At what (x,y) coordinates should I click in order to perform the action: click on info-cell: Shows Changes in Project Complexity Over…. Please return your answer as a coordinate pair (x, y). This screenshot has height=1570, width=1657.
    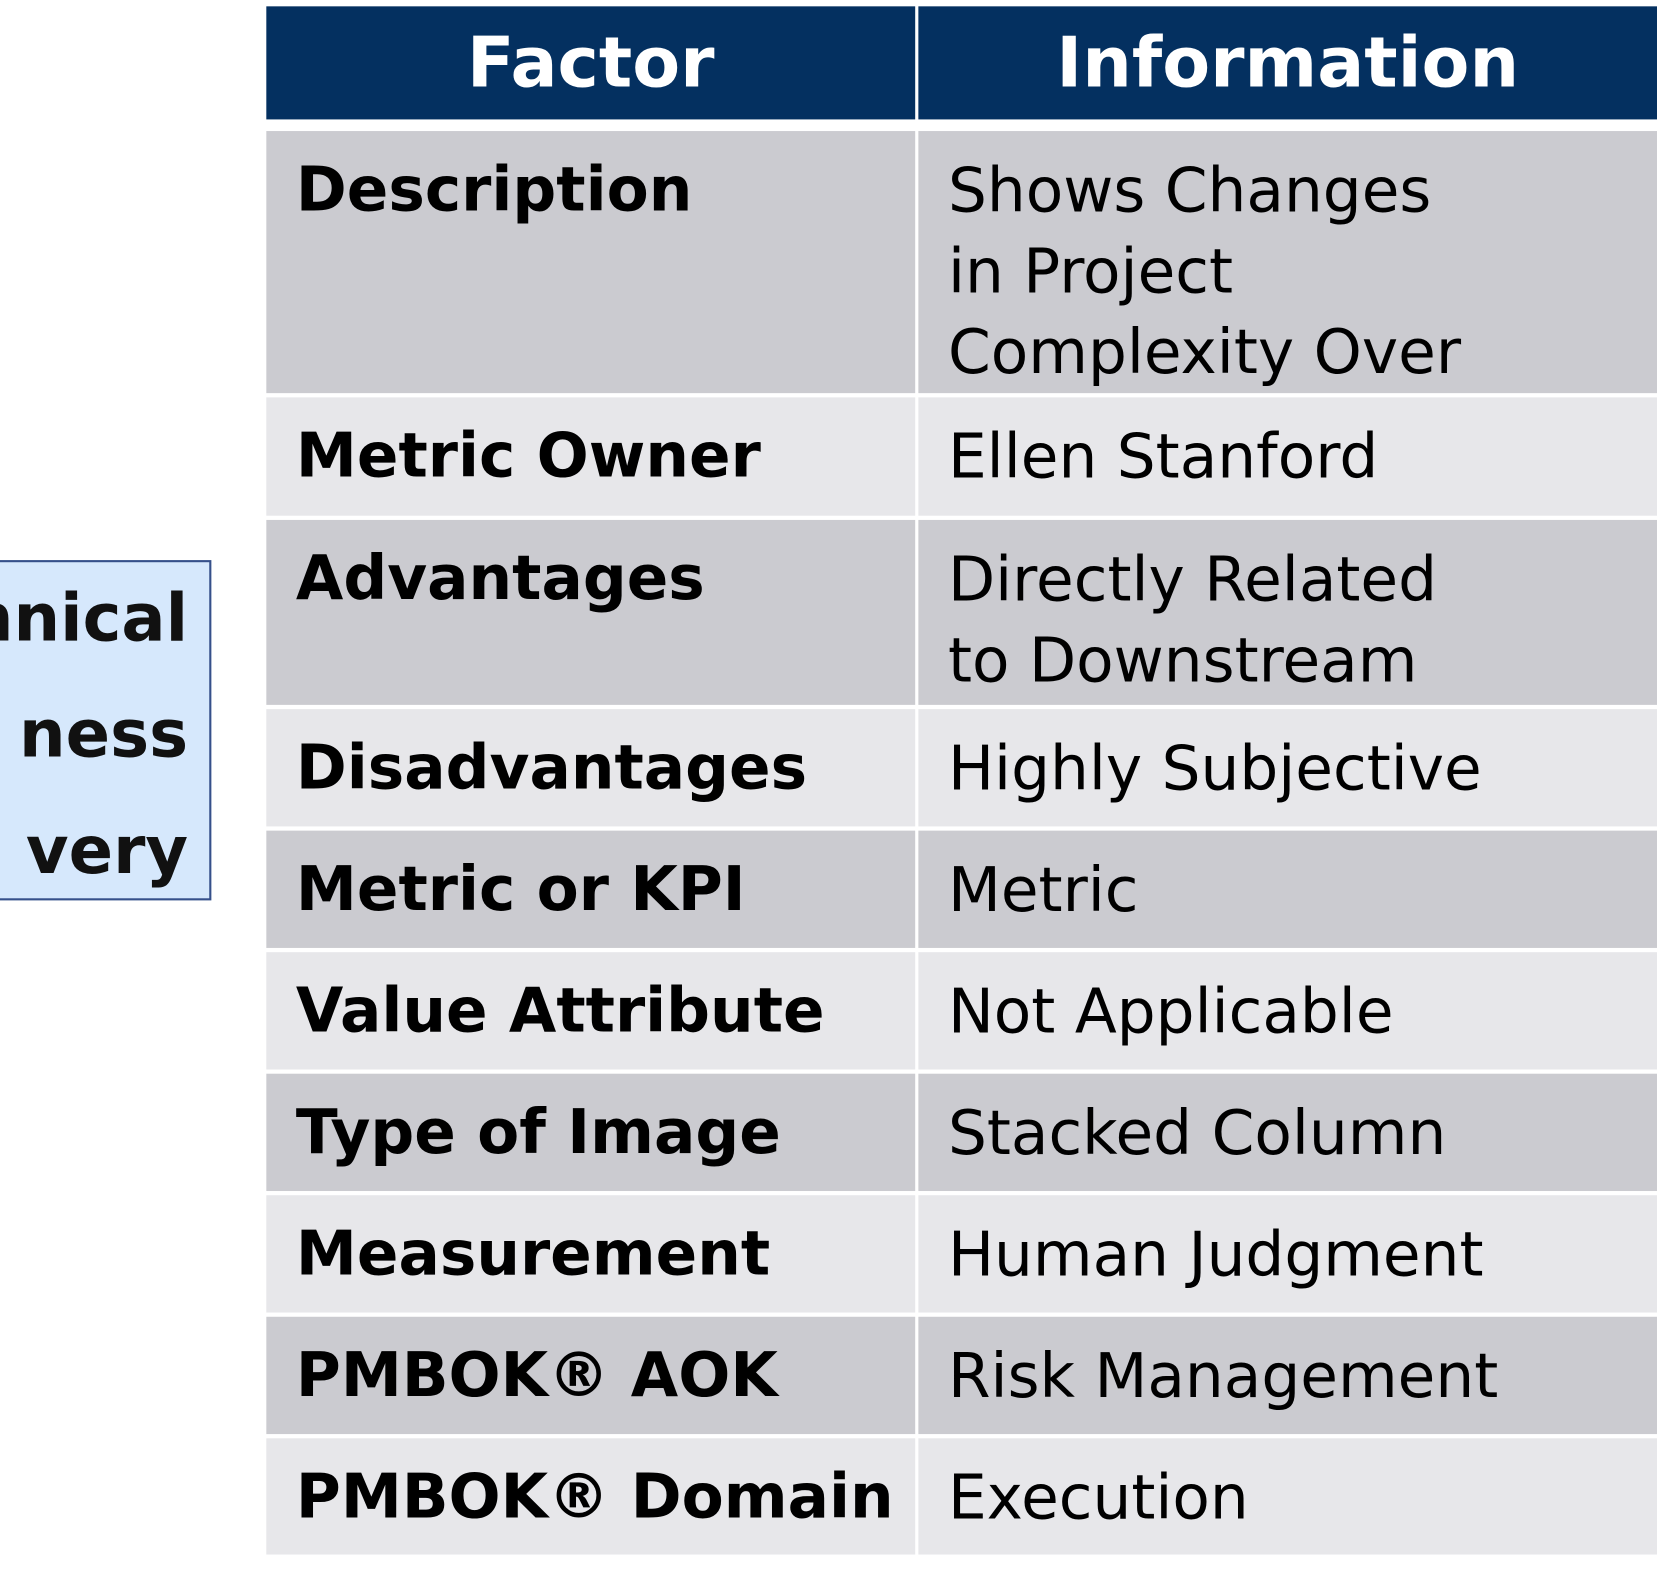
    Looking at the image, I should click on (1287, 300).